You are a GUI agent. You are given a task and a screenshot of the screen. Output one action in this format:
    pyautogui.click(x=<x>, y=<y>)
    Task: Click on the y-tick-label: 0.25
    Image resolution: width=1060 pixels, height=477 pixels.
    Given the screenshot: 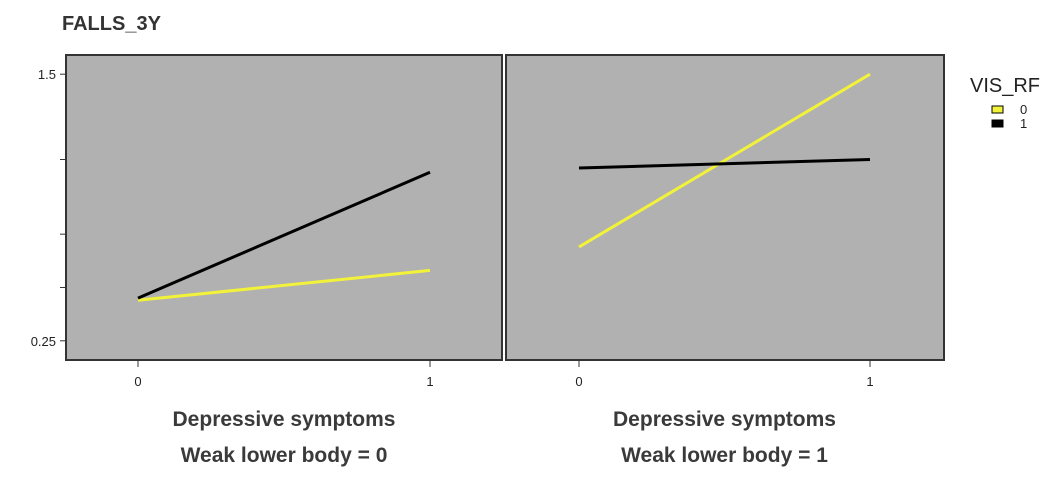 What is the action you would take?
    pyautogui.click(x=43, y=341)
    